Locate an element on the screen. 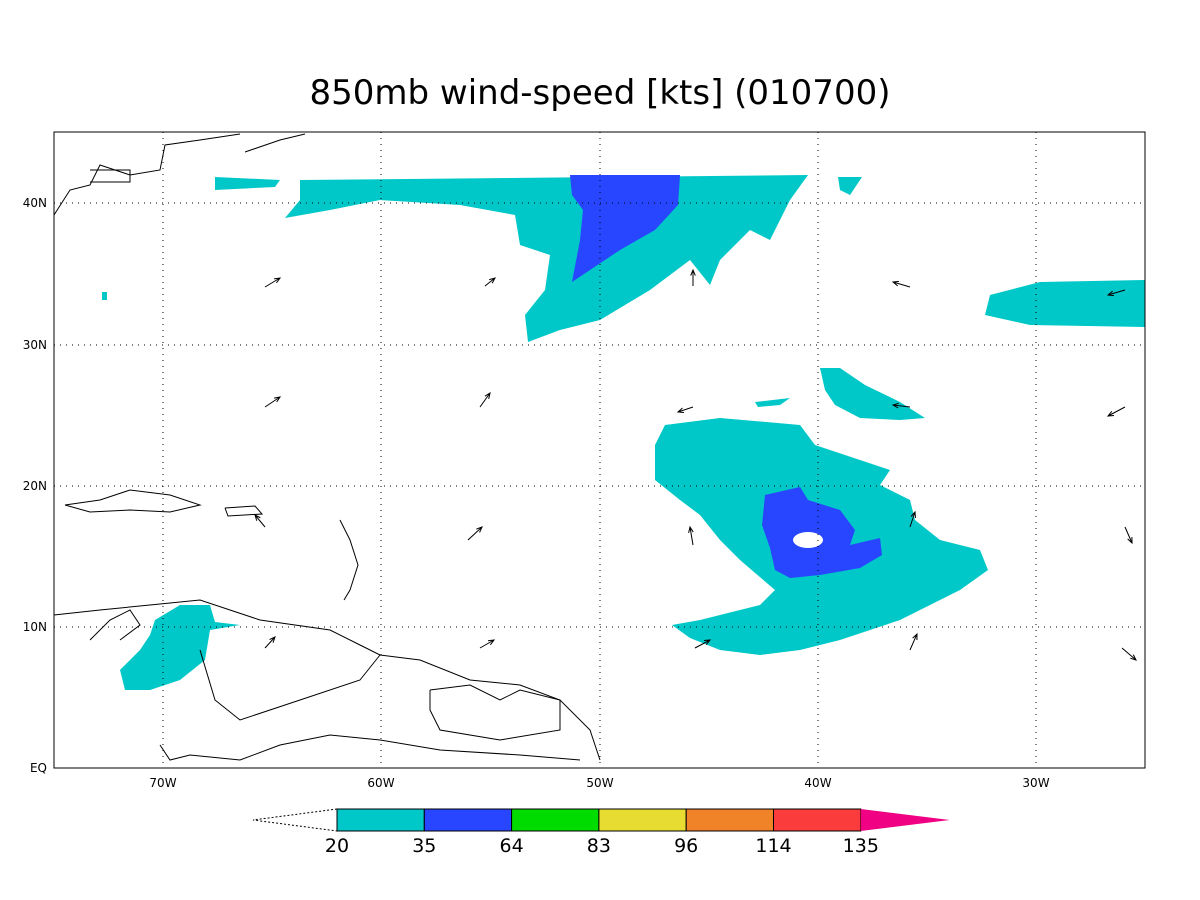  colorbar-label: 20 is located at coordinates (337, 846).